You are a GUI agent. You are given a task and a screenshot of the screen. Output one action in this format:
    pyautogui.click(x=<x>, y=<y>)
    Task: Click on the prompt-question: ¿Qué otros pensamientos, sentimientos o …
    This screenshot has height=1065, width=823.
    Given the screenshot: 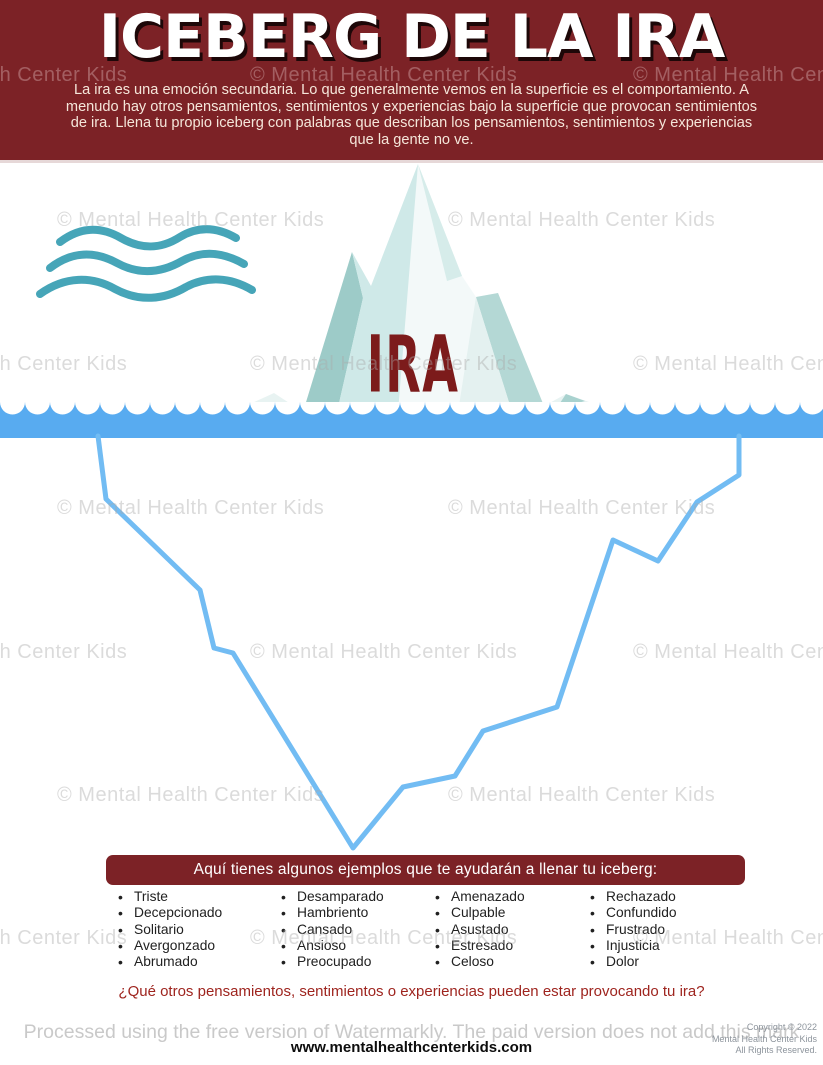 What is the action you would take?
    pyautogui.click(x=411, y=991)
    